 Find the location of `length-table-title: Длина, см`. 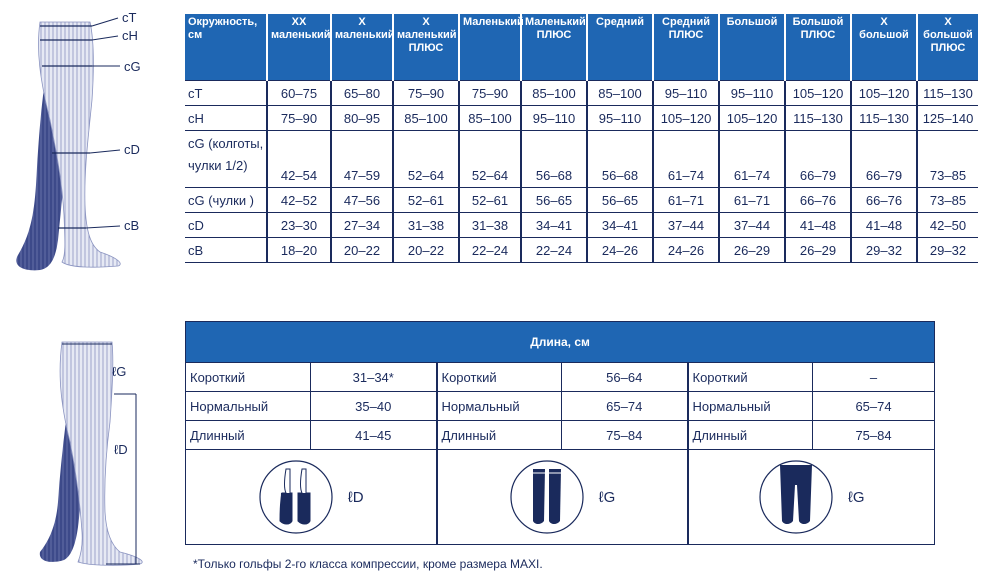

length-table-title: Длина, см is located at coordinates (560, 342).